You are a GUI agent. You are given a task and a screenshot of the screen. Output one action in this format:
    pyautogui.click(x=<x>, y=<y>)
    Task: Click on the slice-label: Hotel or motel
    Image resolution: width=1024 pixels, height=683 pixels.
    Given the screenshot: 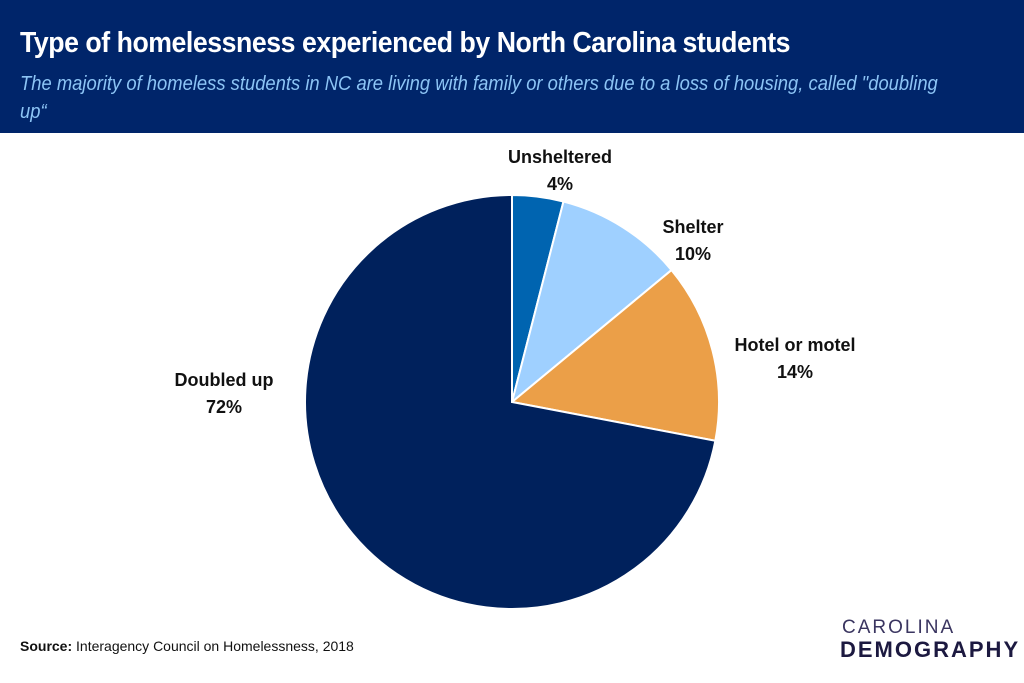 What is the action you would take?
    pyautogui.click(x=794, y=345)
    